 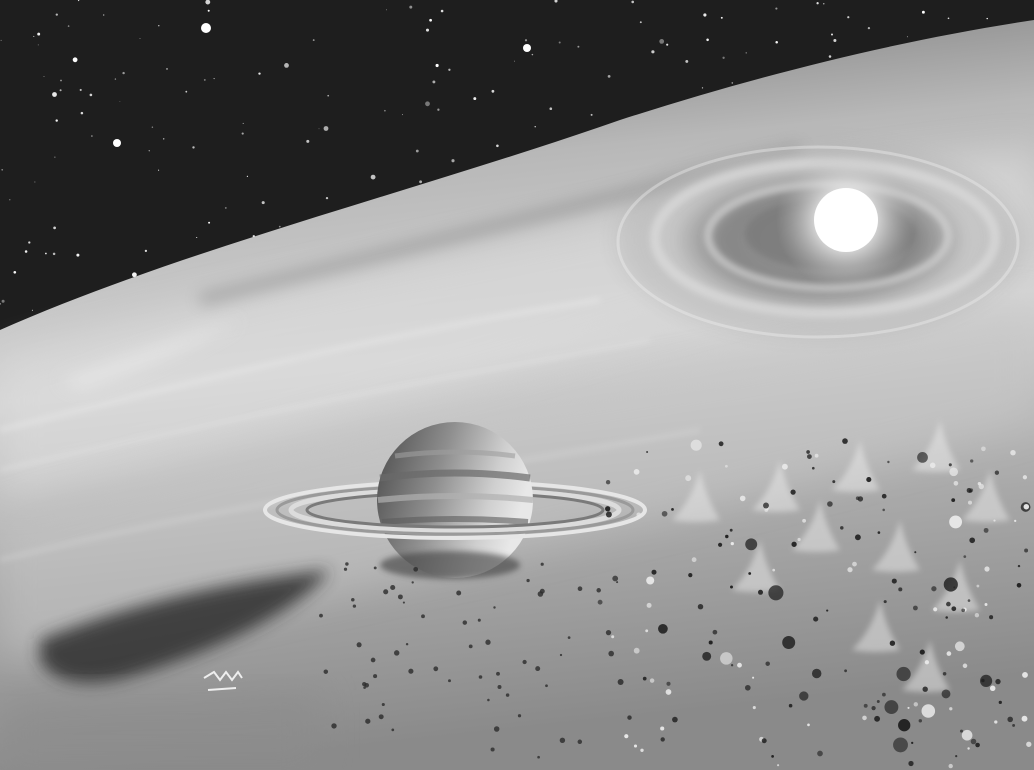 I want to click on bright-star, so click(x=206, y=28).